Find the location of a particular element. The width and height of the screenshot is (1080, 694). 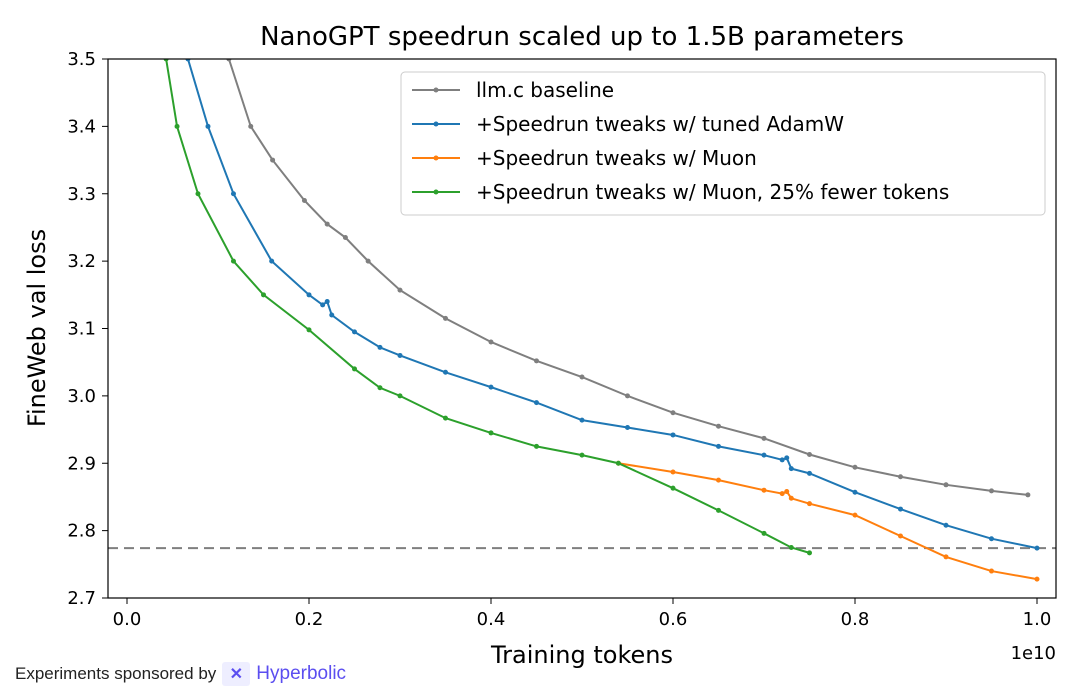

x-tick-label: 0.8 is located at coordinates (855, 619).